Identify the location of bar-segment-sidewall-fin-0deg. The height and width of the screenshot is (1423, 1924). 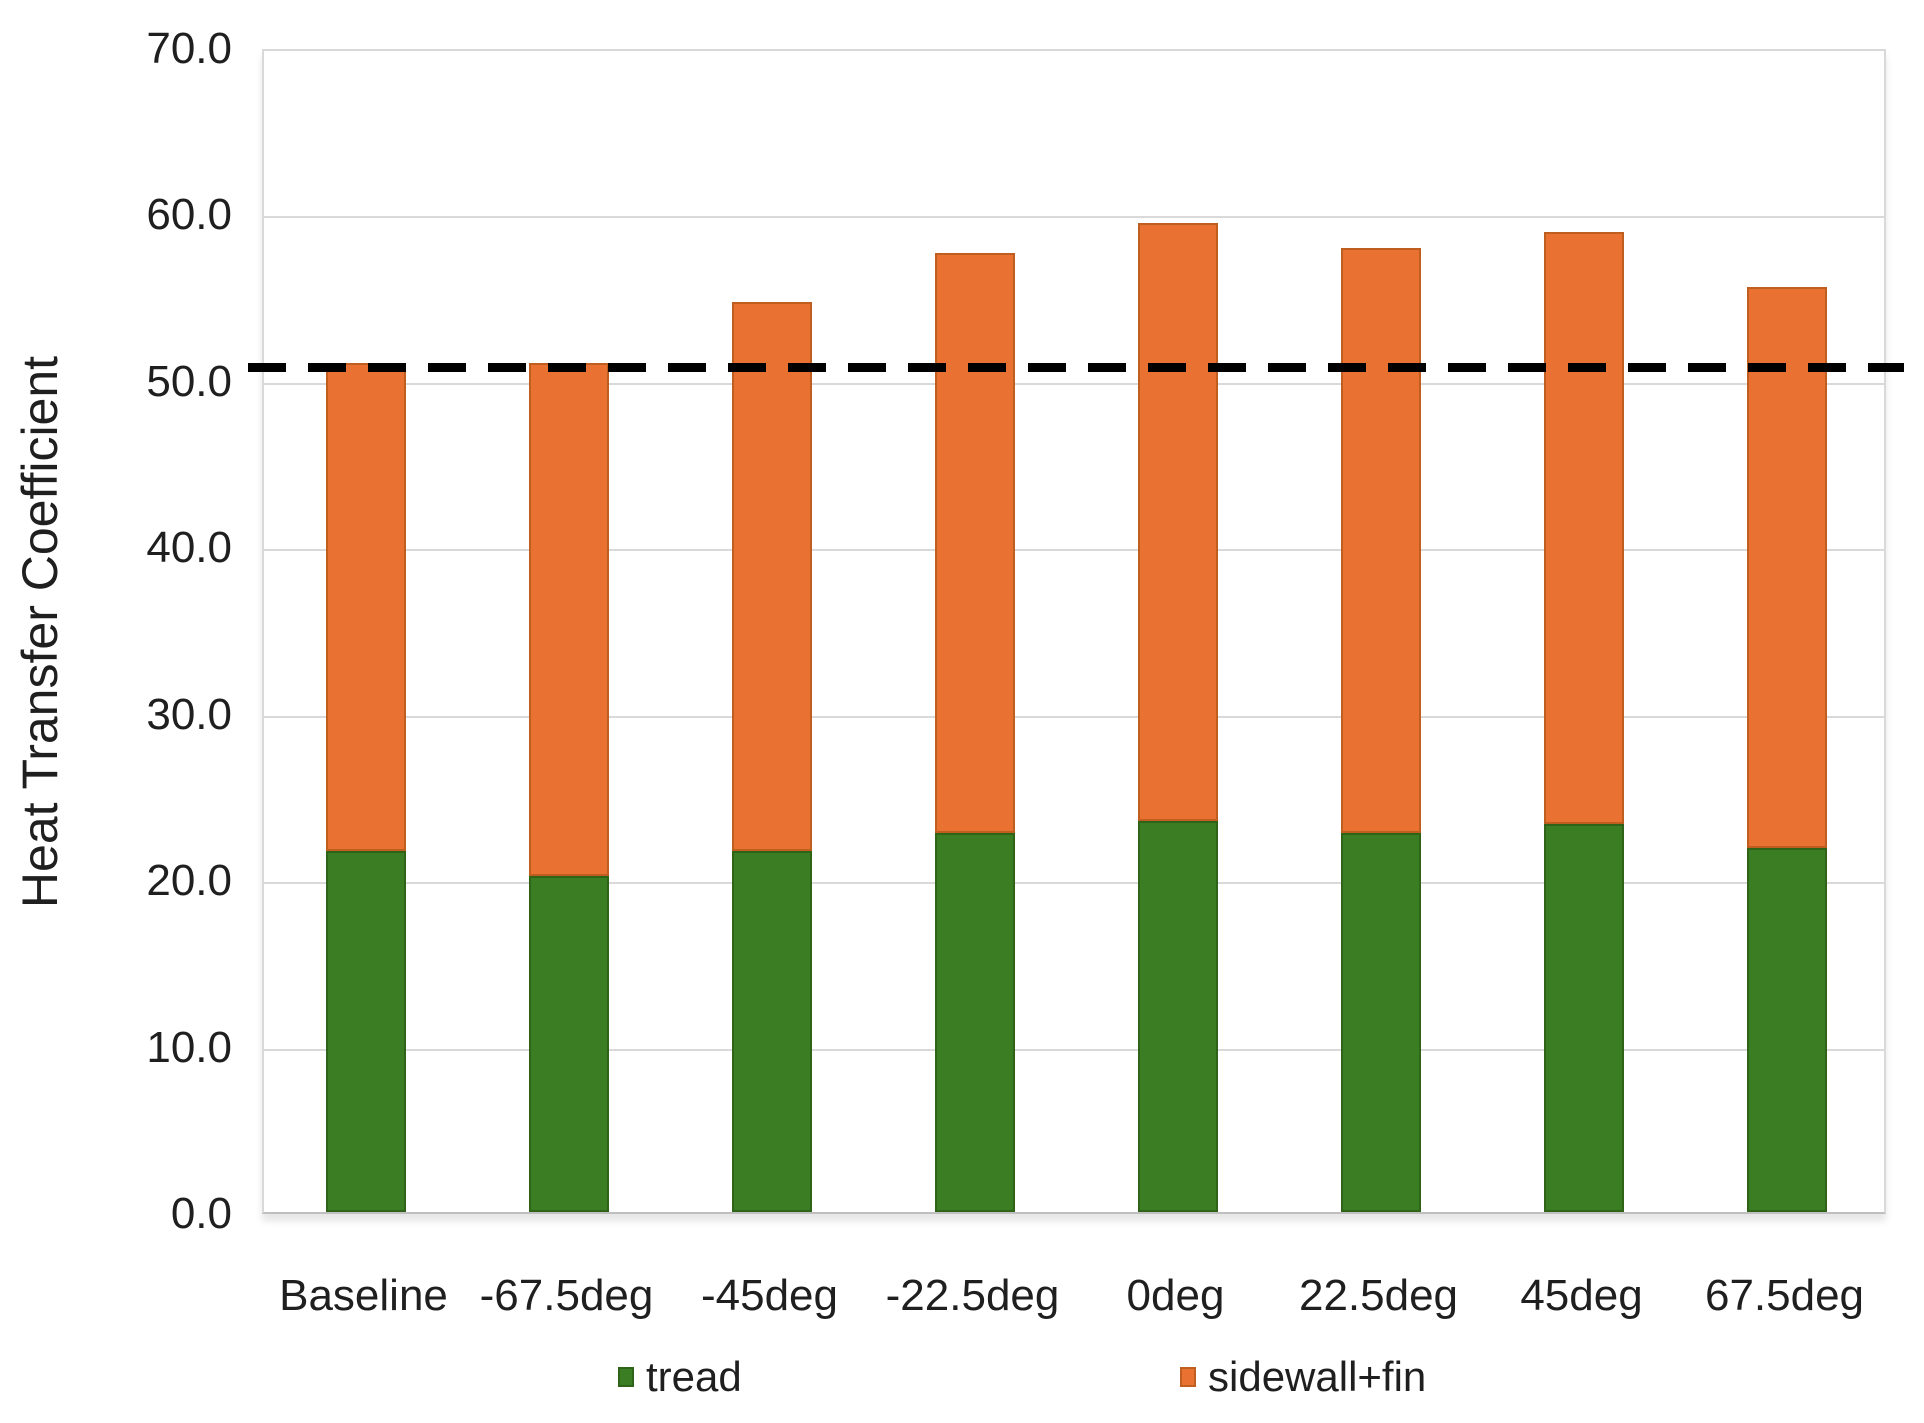
(1177, 522).